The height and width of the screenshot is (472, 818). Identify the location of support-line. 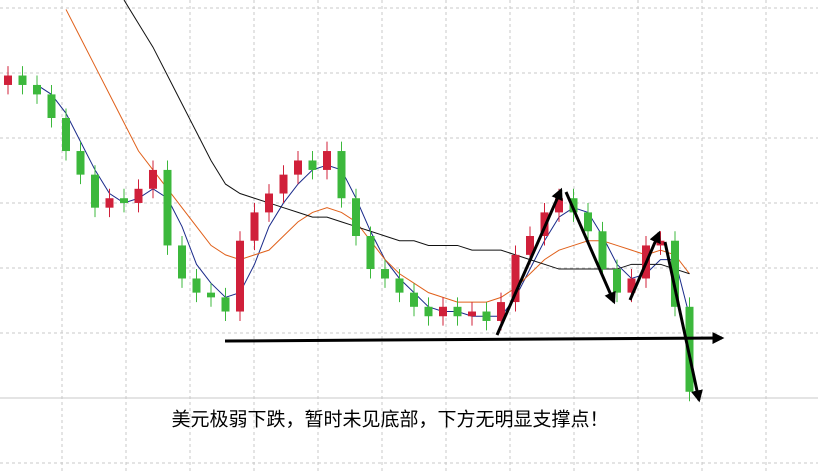
(474, 338).